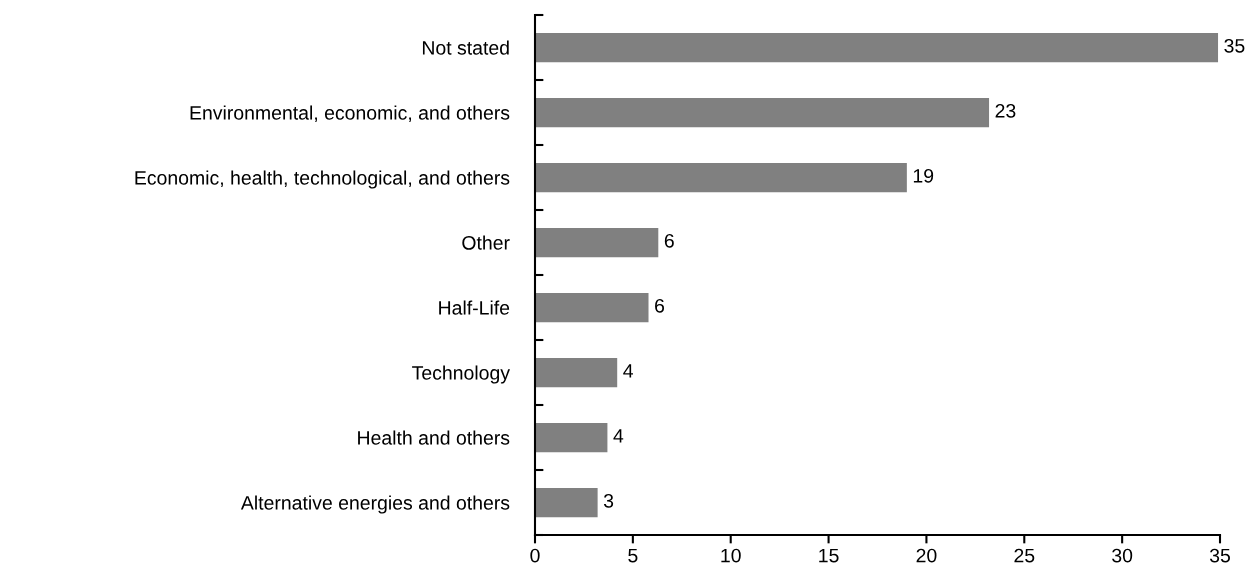  I want to click on x-tick-label: 15, so click(829, 555).